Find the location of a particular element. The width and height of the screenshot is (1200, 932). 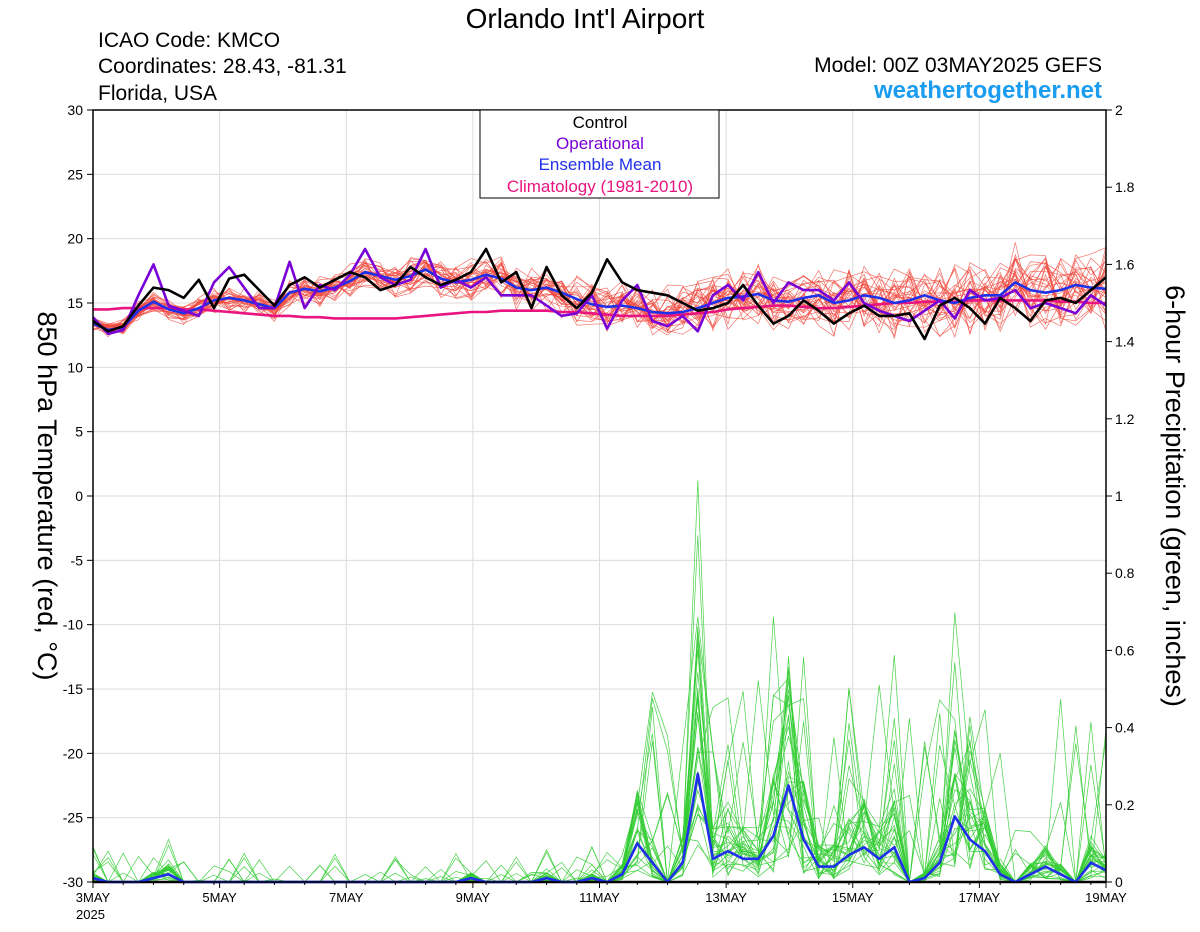

legend-control: Control is located at coordinates (600, 122).